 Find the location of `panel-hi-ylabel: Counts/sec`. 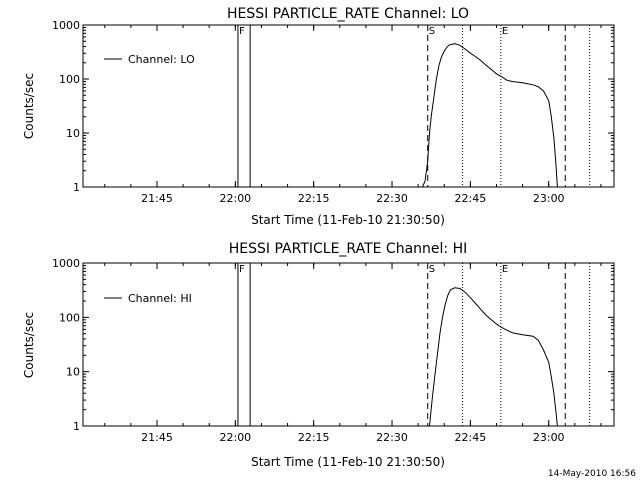

panel-hi-ylabel: Counts/sec is located at coordinates (29, 345).